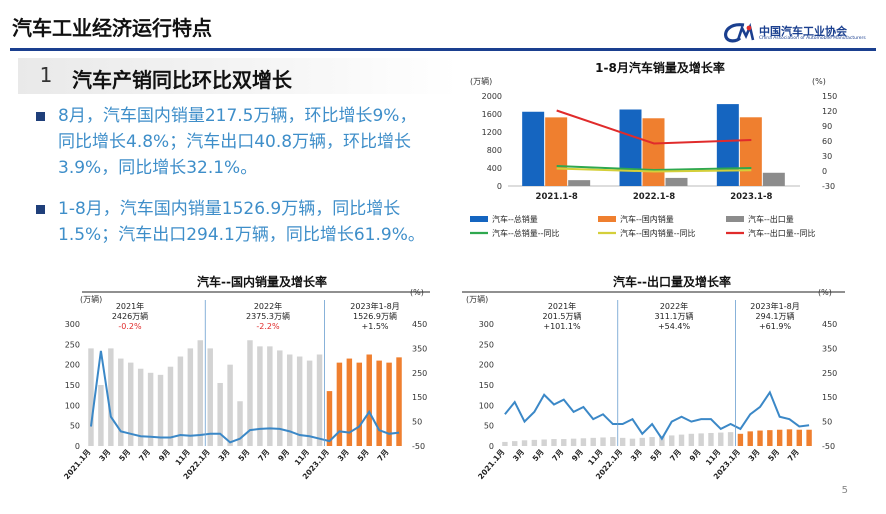 This screenshot has height=514, width=886. What do you see at coordinates (803, 31) in the screenshot?
I see `logo-text-cn: 中国汽车工业协会` at bounding box center [803, 31].